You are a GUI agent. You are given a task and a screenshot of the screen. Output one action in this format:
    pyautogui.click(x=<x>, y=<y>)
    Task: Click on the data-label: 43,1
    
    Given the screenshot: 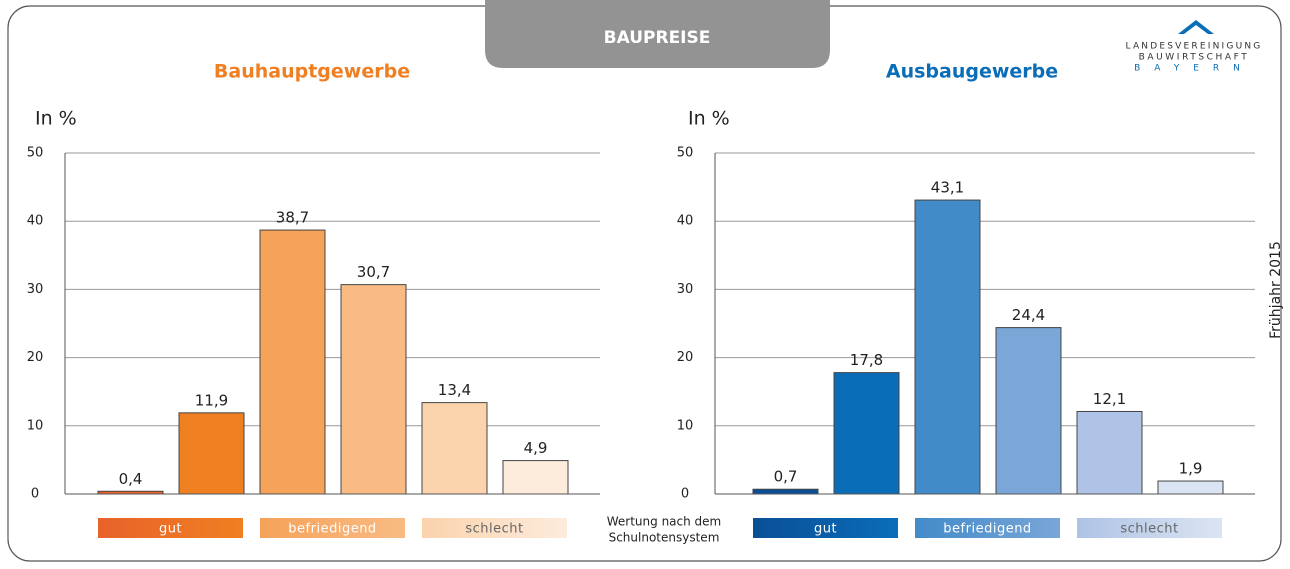 What is the action you would take?
    pyautogui.click(x=947, y=188)
    